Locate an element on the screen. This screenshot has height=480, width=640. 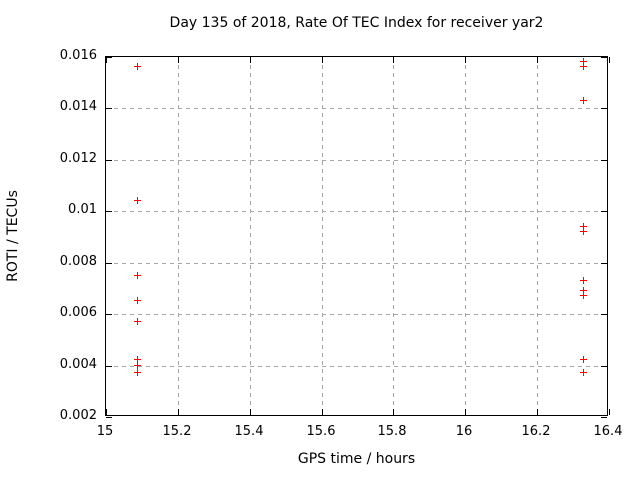
x-tick-label: 15.6 is located at coordinates (321, 431).